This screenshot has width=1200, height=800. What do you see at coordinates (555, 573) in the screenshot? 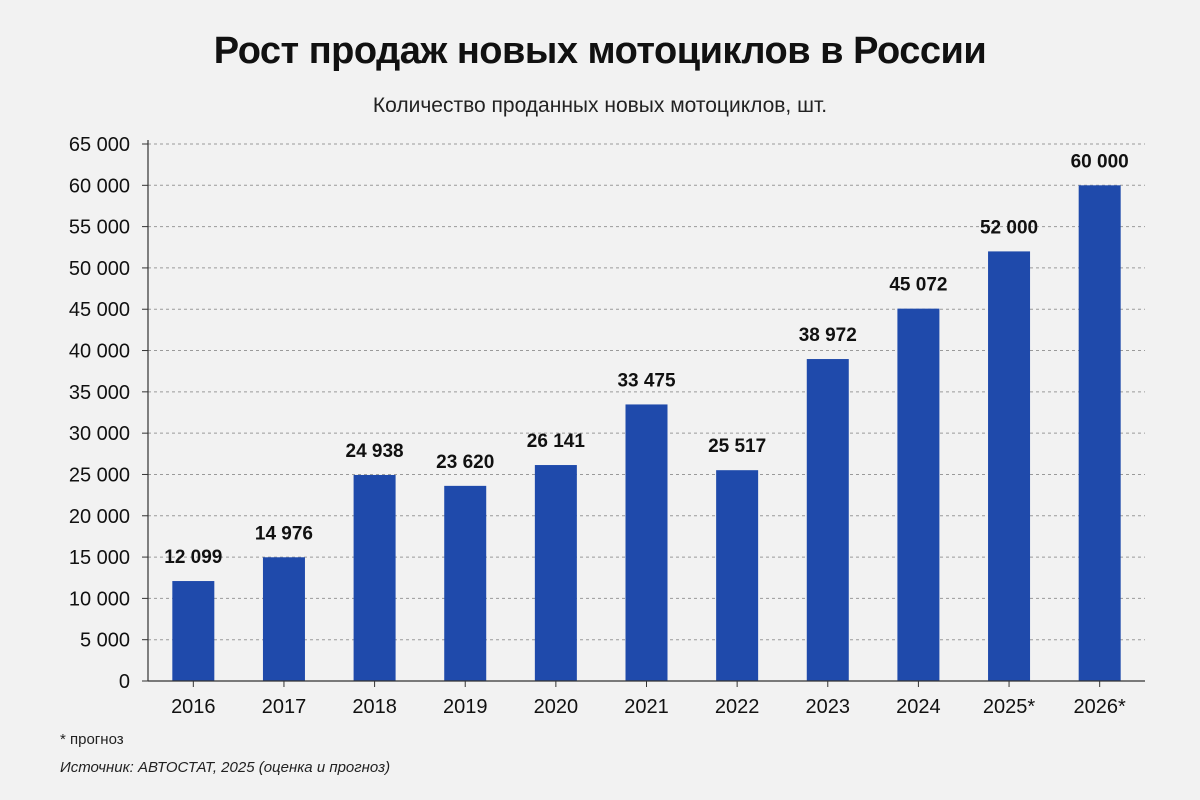
I see `bar-2020` at bounding box center [555, 573].